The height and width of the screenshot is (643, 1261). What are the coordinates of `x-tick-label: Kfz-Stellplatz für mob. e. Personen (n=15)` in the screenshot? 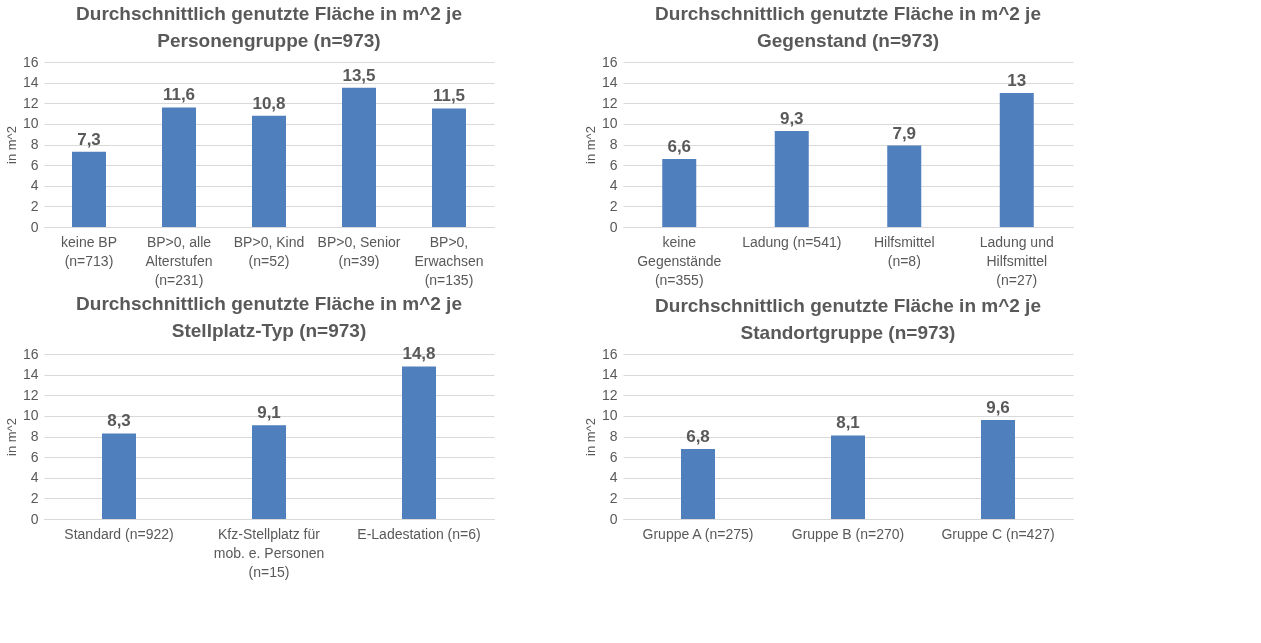 It's located at (269, 552).